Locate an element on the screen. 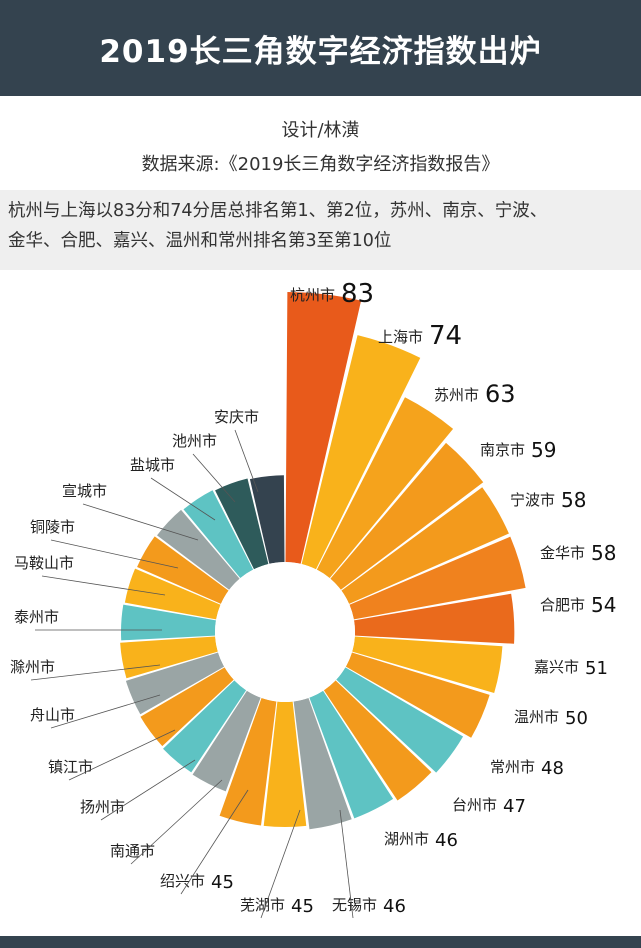  label-21: 泰州市 is located at coordinates (88, 619).